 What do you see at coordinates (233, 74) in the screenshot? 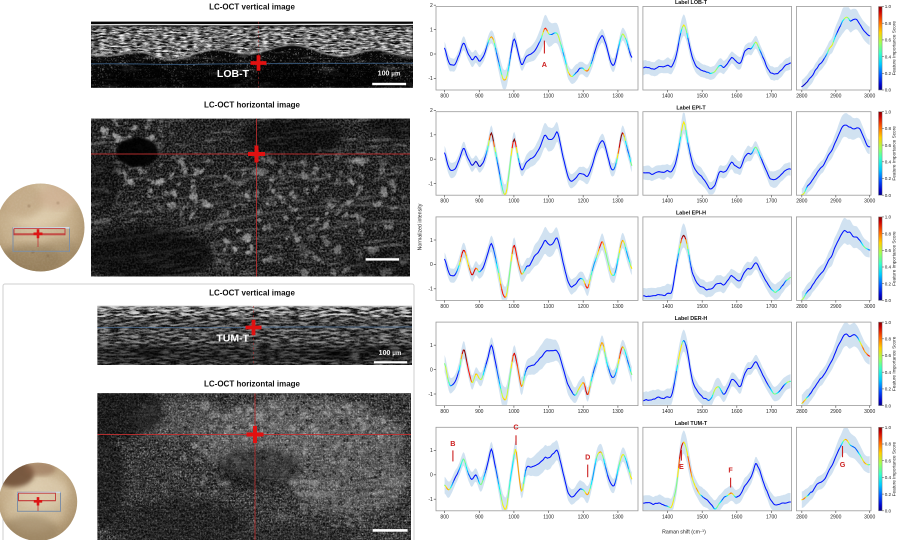
I see `svg-text: LOB-T` at bounding box center [233, 74].